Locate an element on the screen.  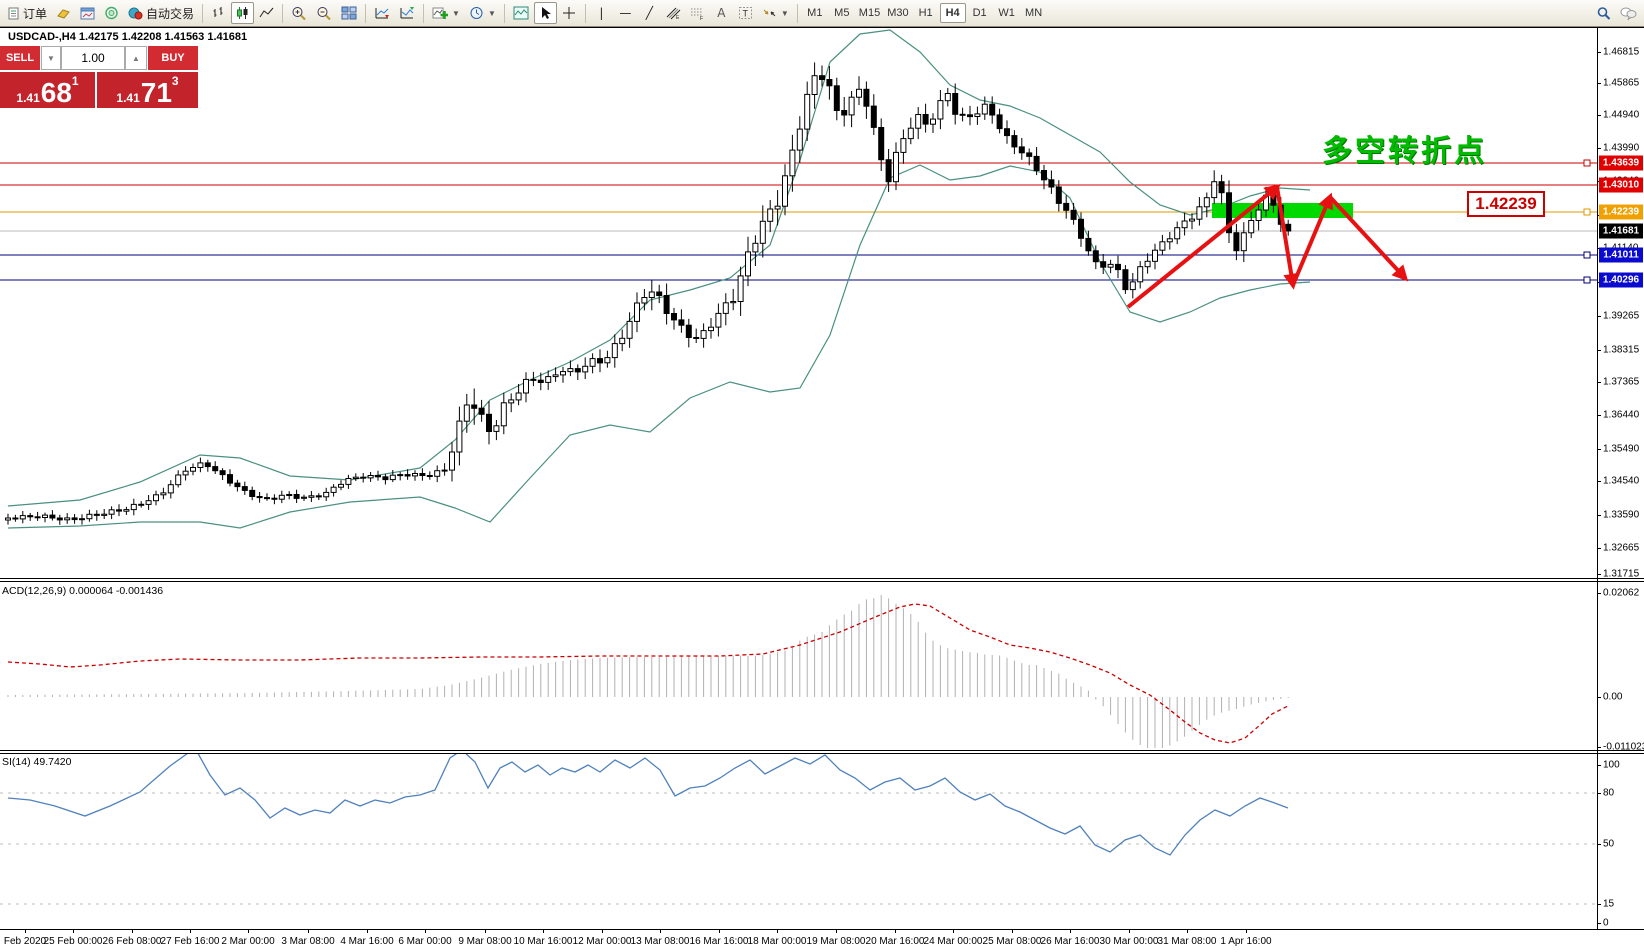
volume-input: 1.00 is located at coordinates (93, 58).